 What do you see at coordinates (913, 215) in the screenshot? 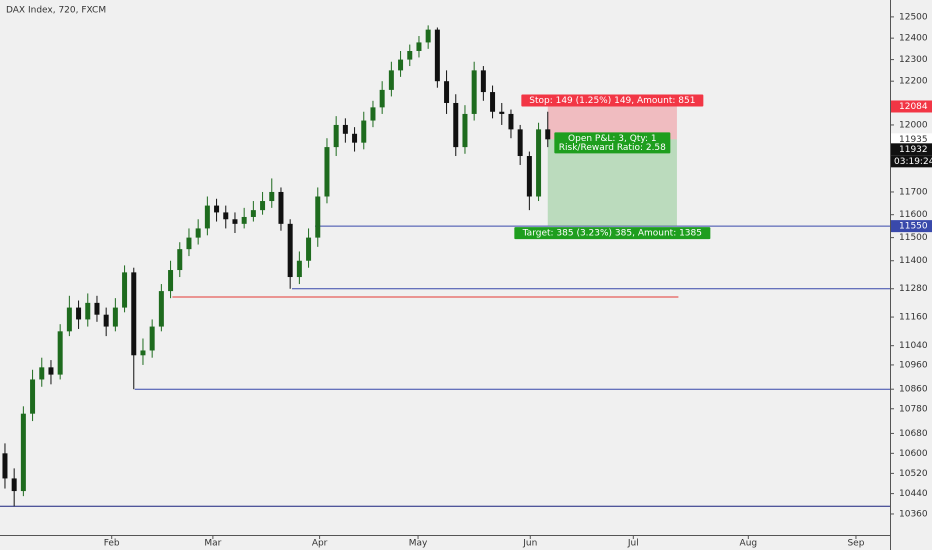
I see `y-tick-label: 11600` at bounding box center [913, 215].